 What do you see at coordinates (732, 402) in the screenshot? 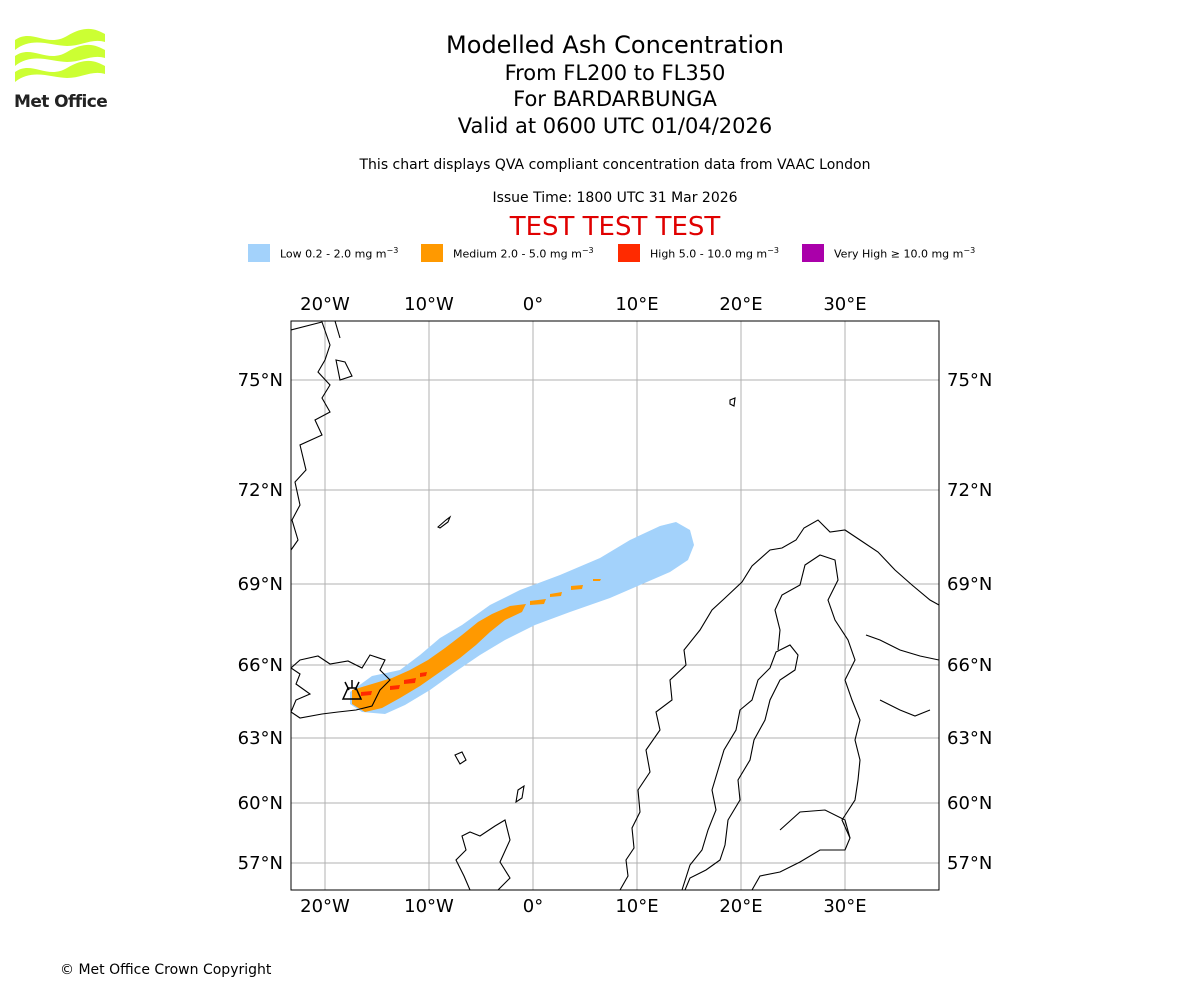
I see `bear-island-coast` at bounding box center [732, 402].